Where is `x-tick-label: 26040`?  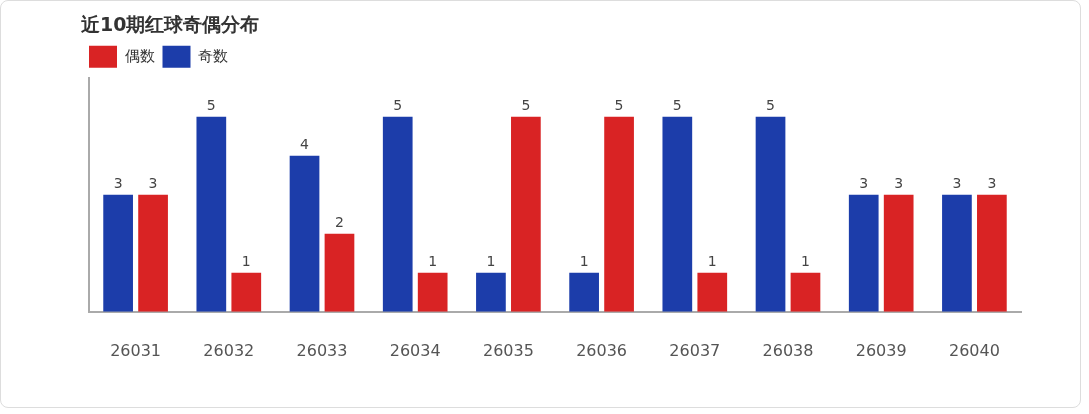 x-tick-label: 26040 is located at coordinates (974, 350).